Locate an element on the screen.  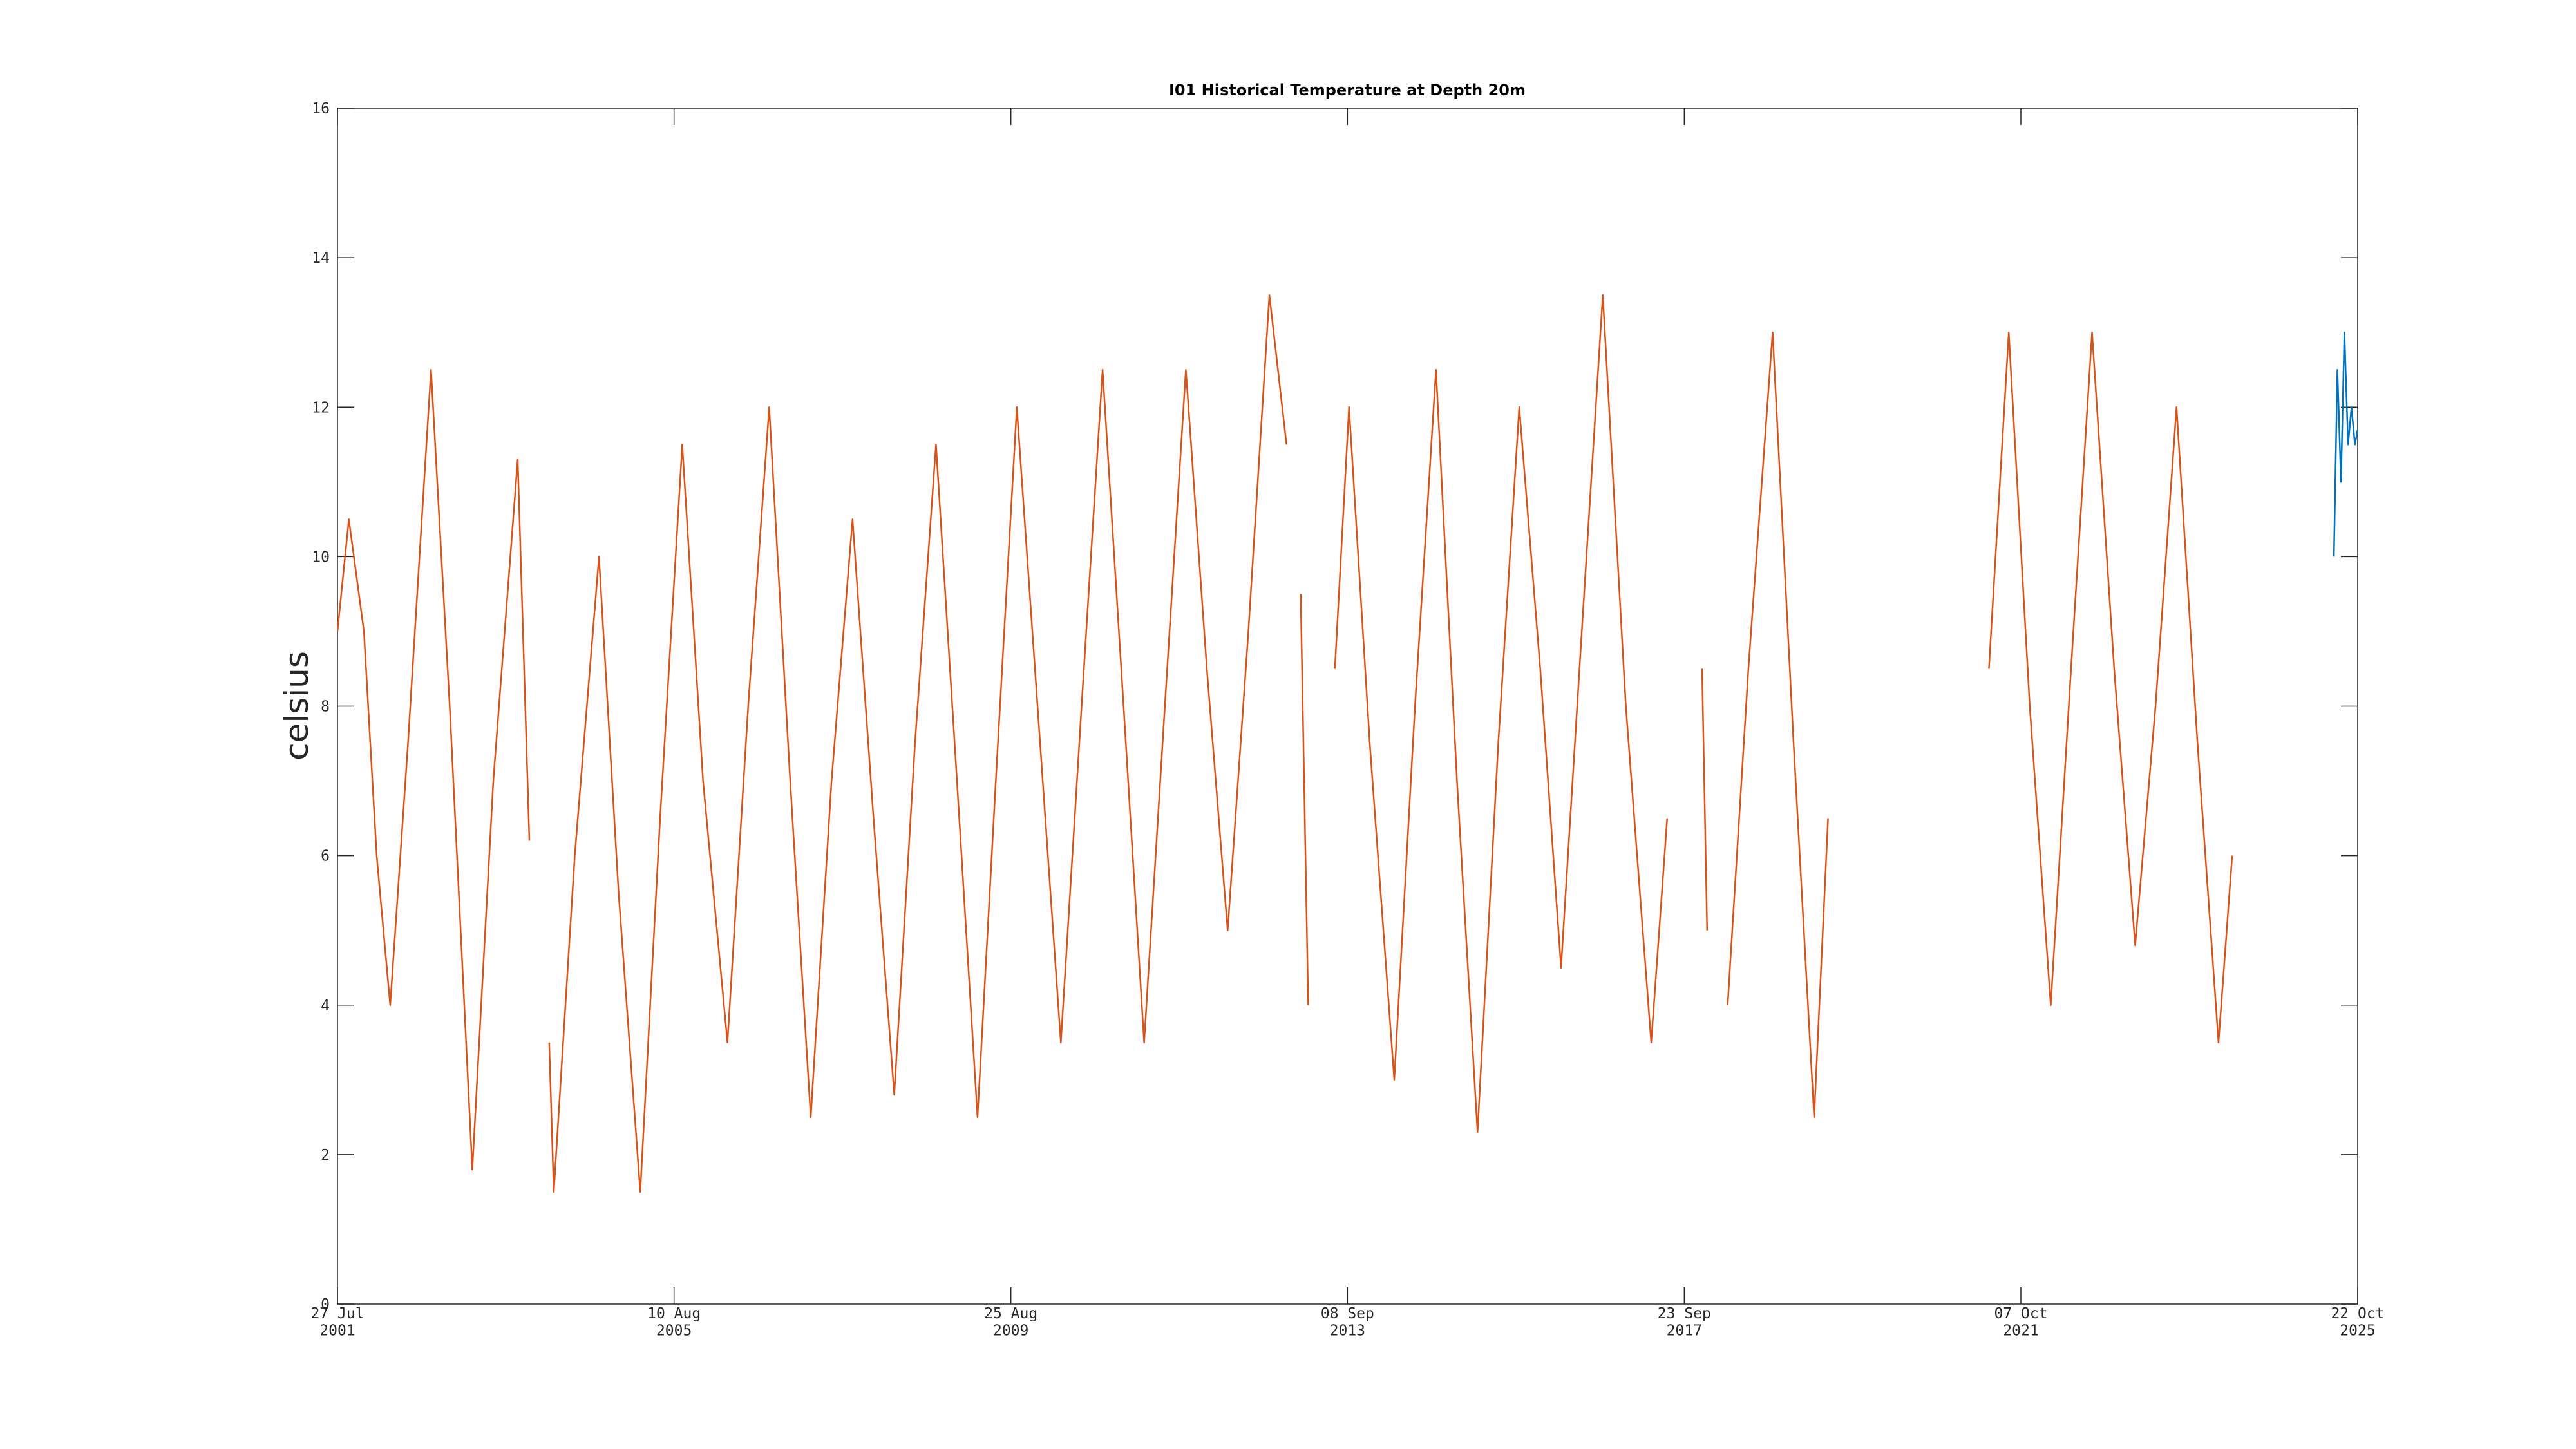
y-tick-label: 6 is located at coordinates (326, 856).